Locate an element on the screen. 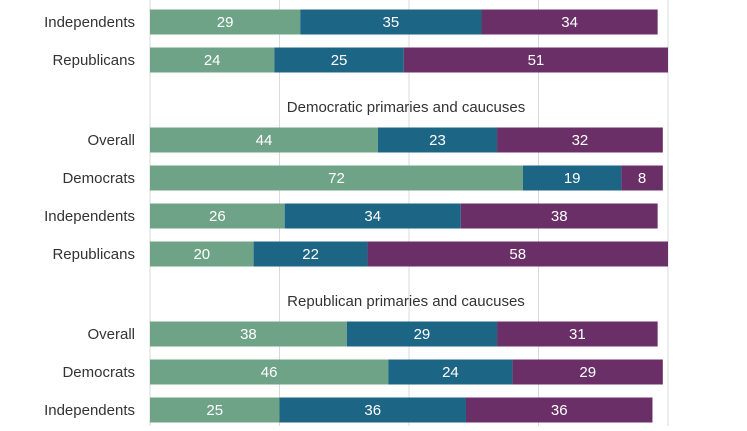 Image resolution: width=747 pixels, height=431 pixels. bar-row: Independents 25 36 36 is located at coordinates (348, 410).